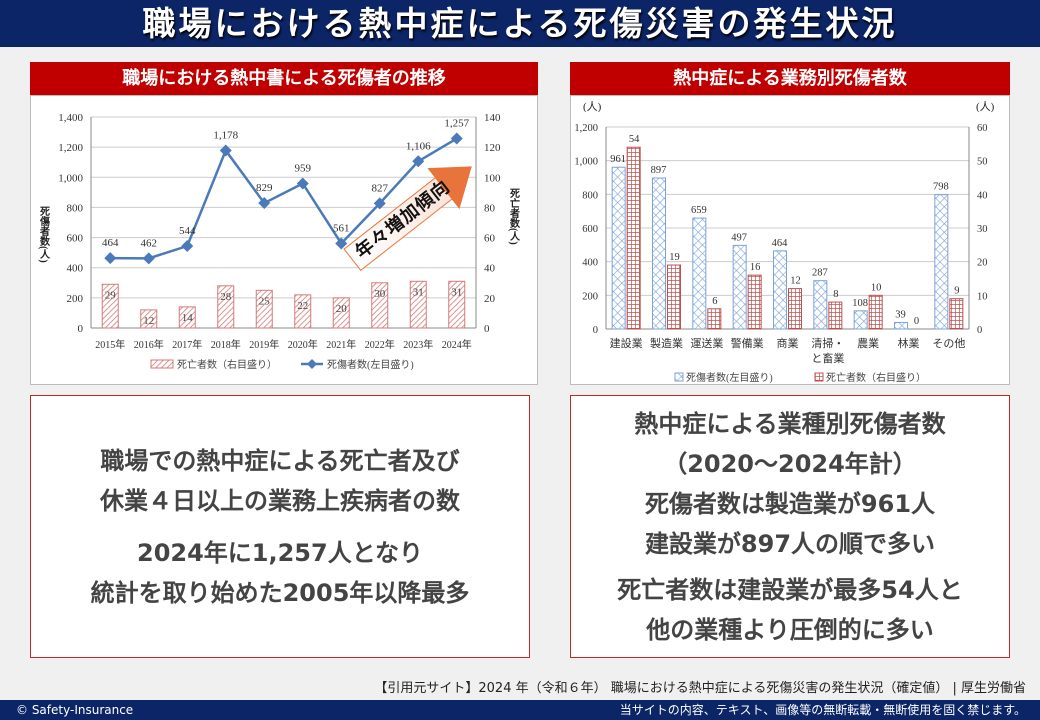 This screenshot has width=1040, height=720. I want to click on summary-line: 熱中症による業種別死傷者数, so click(790, 423).